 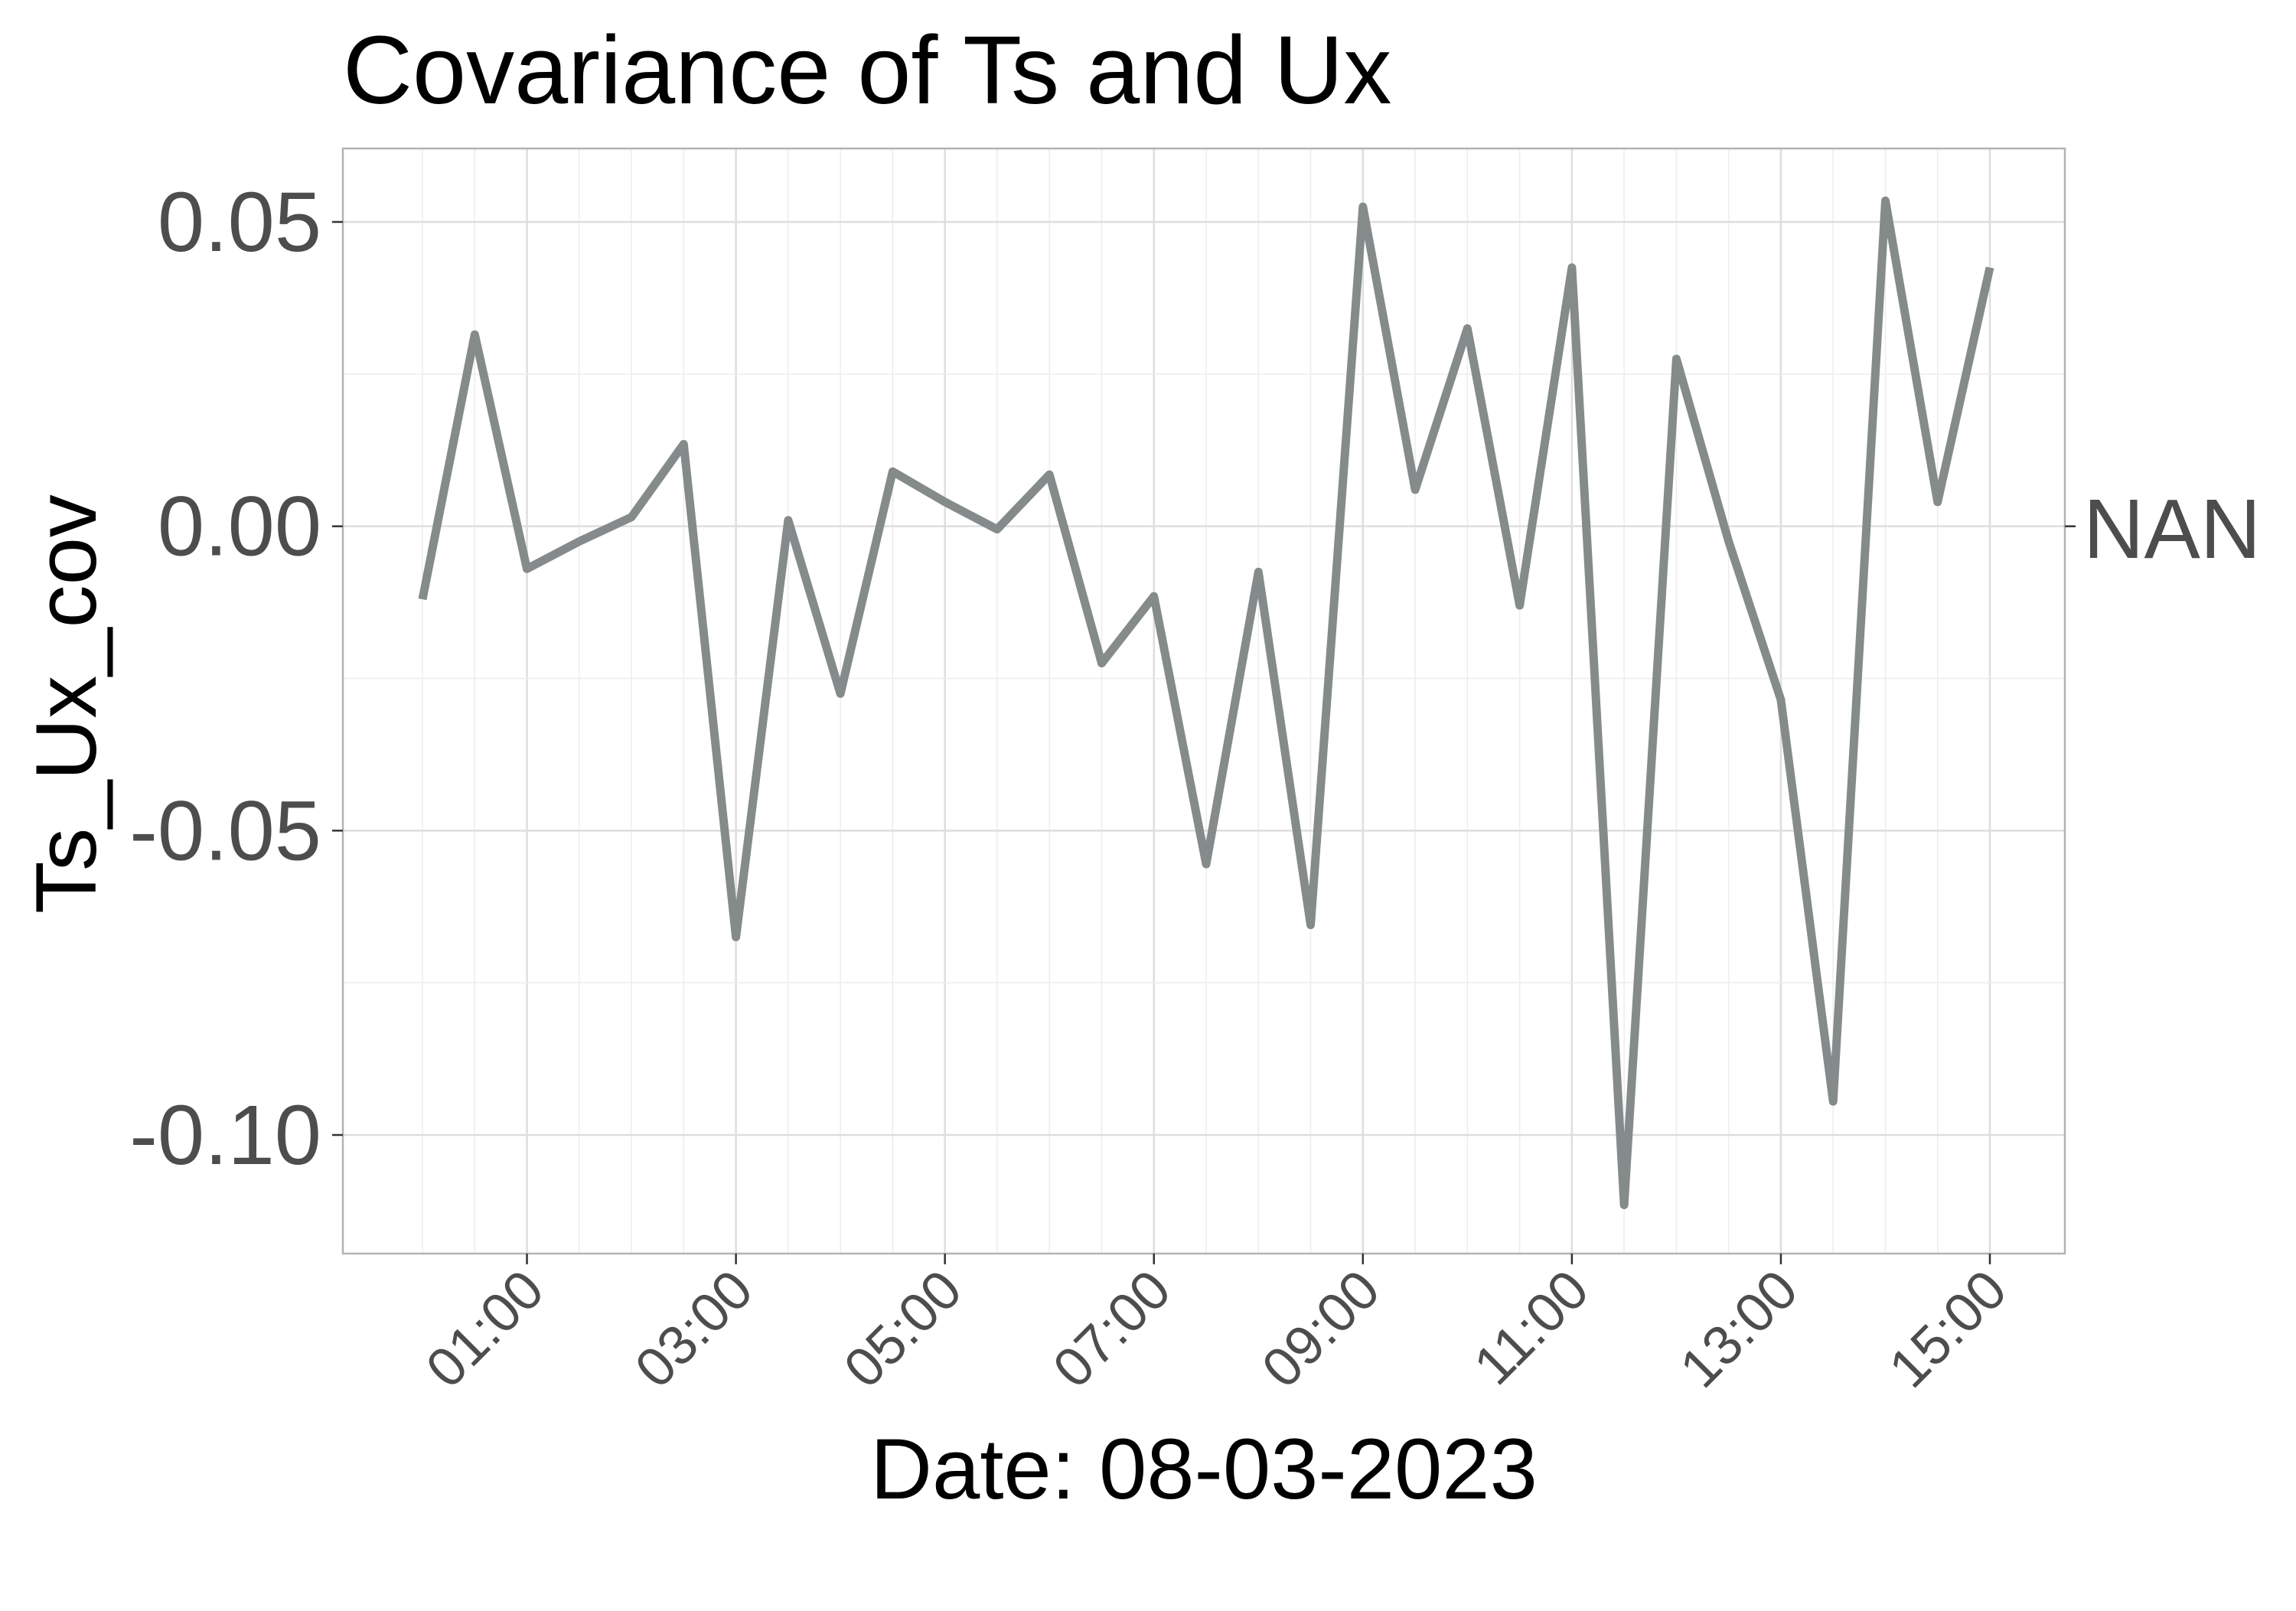 I want to click on chart-title: Covariance of Ts and Ux, so click(x=867, y=70).